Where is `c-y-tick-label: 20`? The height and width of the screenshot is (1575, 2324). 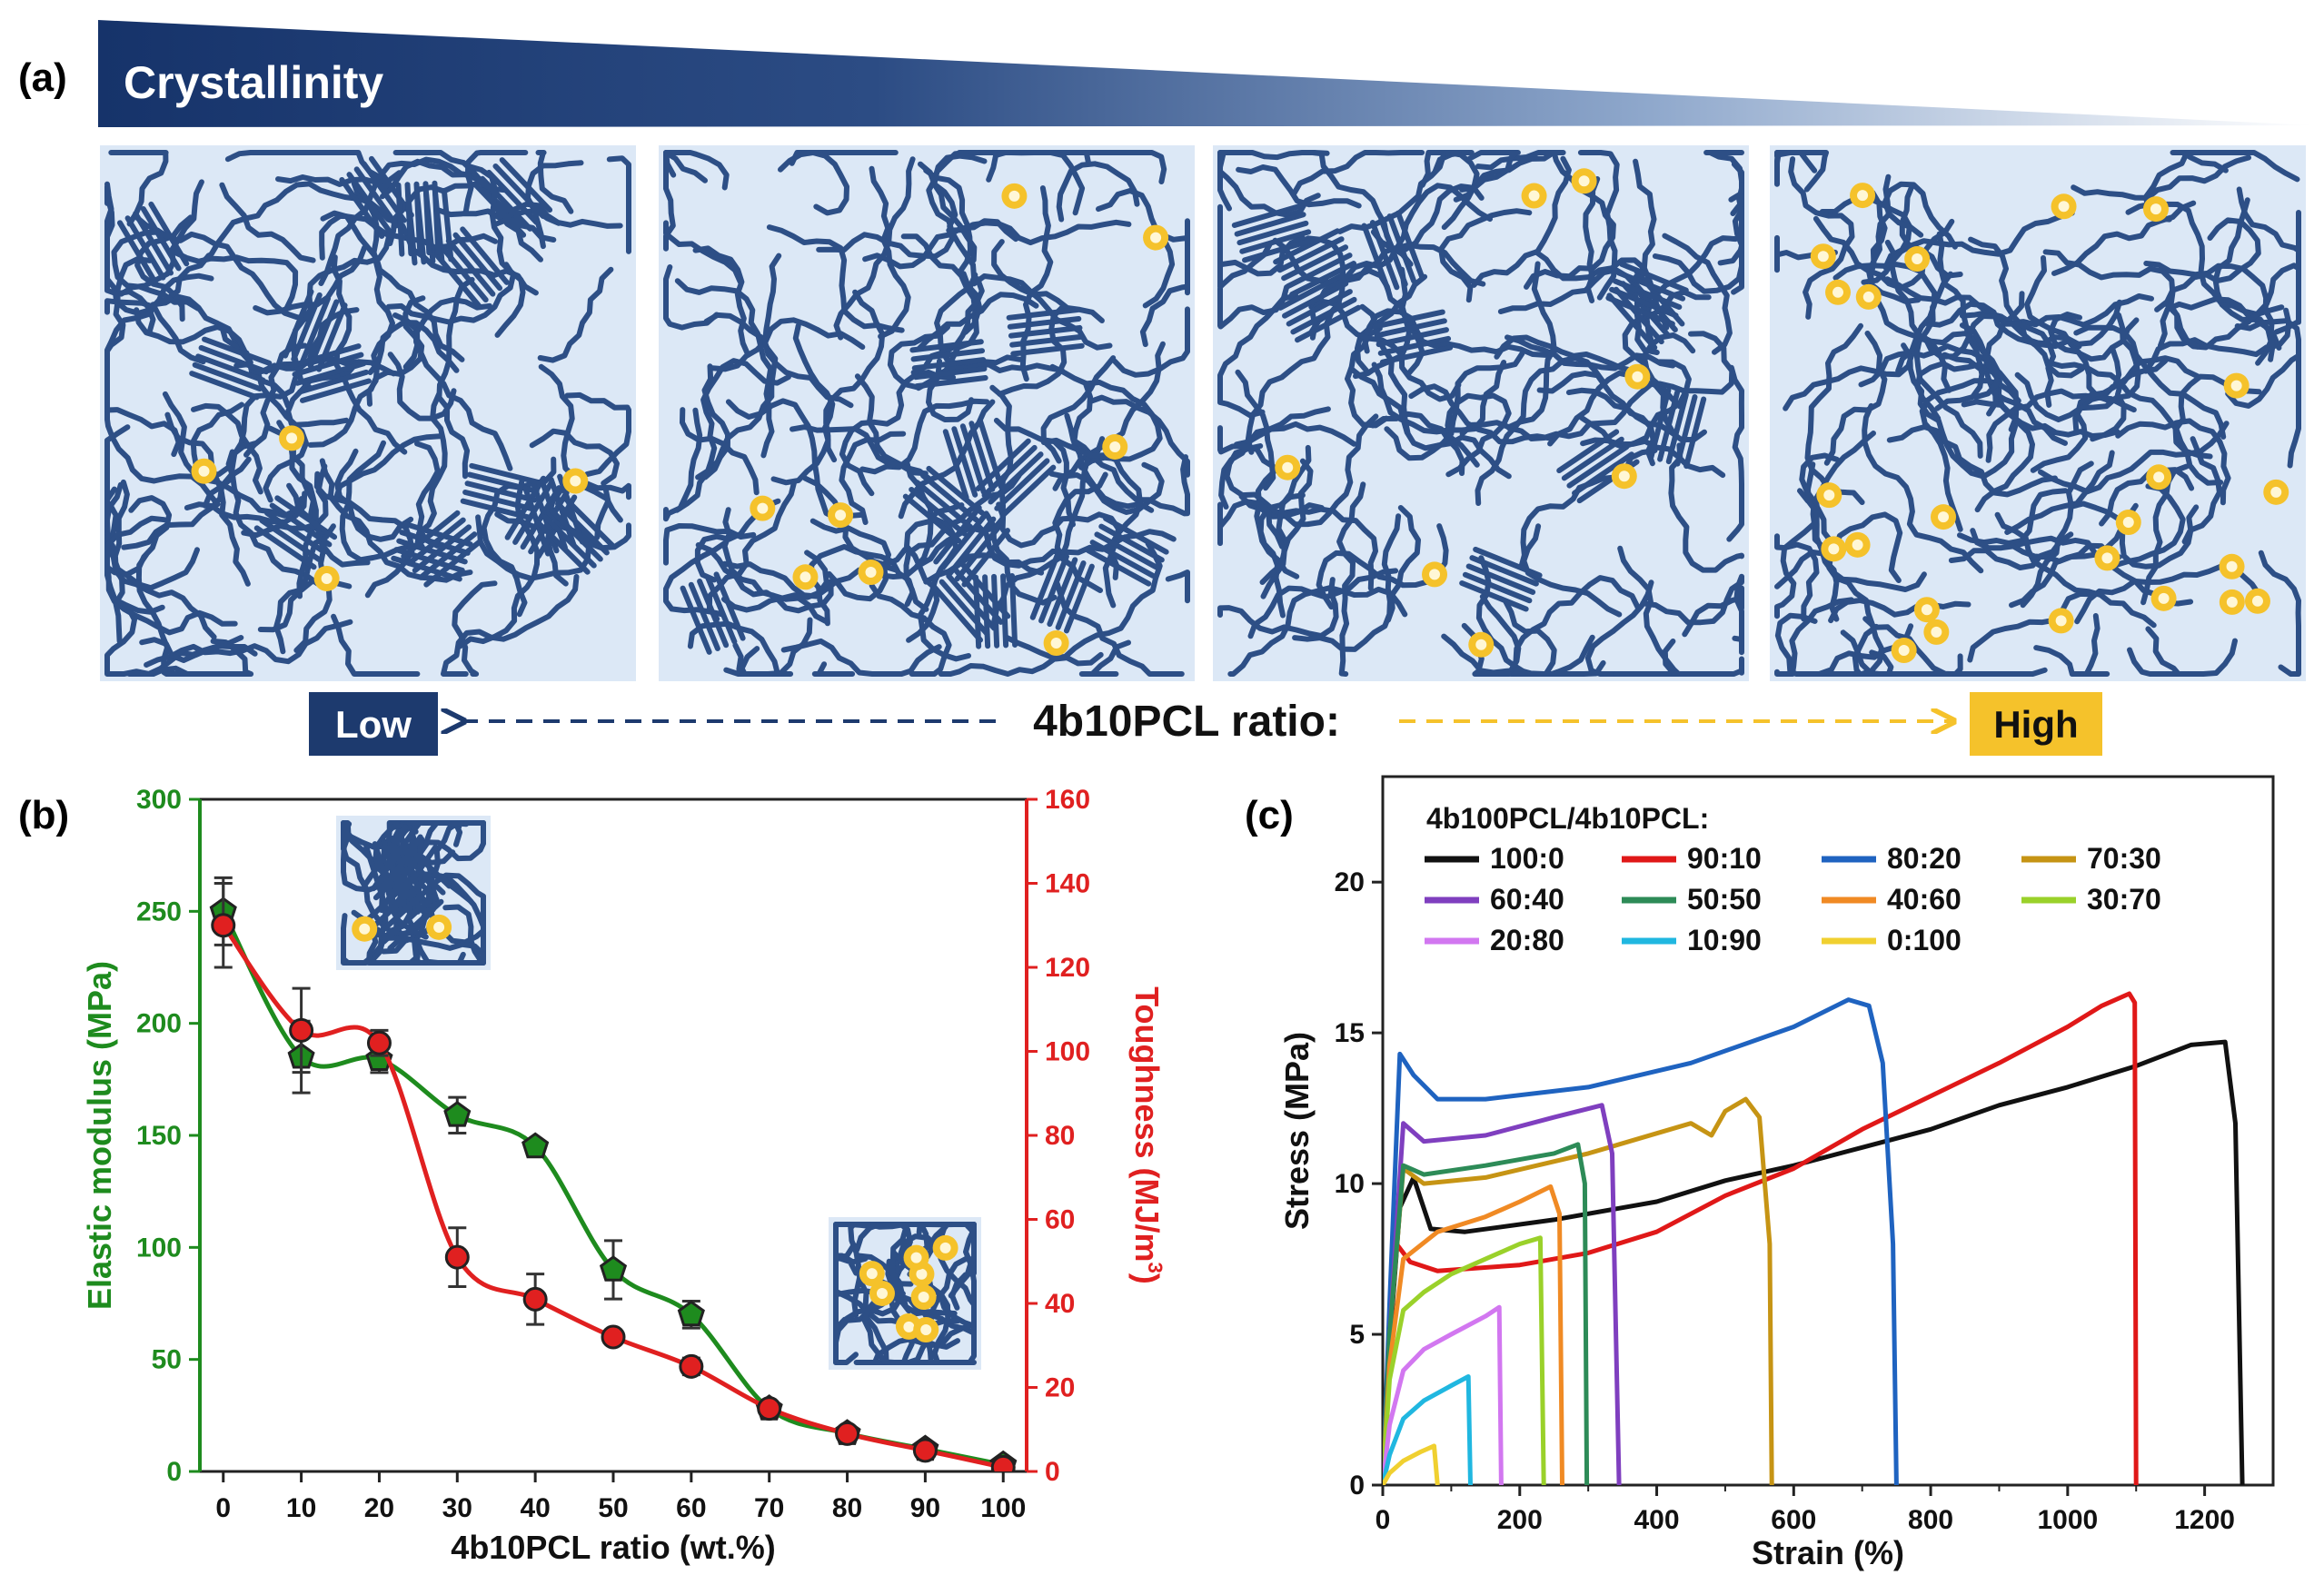
c-y-tick-label: 20 is located at coordinates (1350, 882).